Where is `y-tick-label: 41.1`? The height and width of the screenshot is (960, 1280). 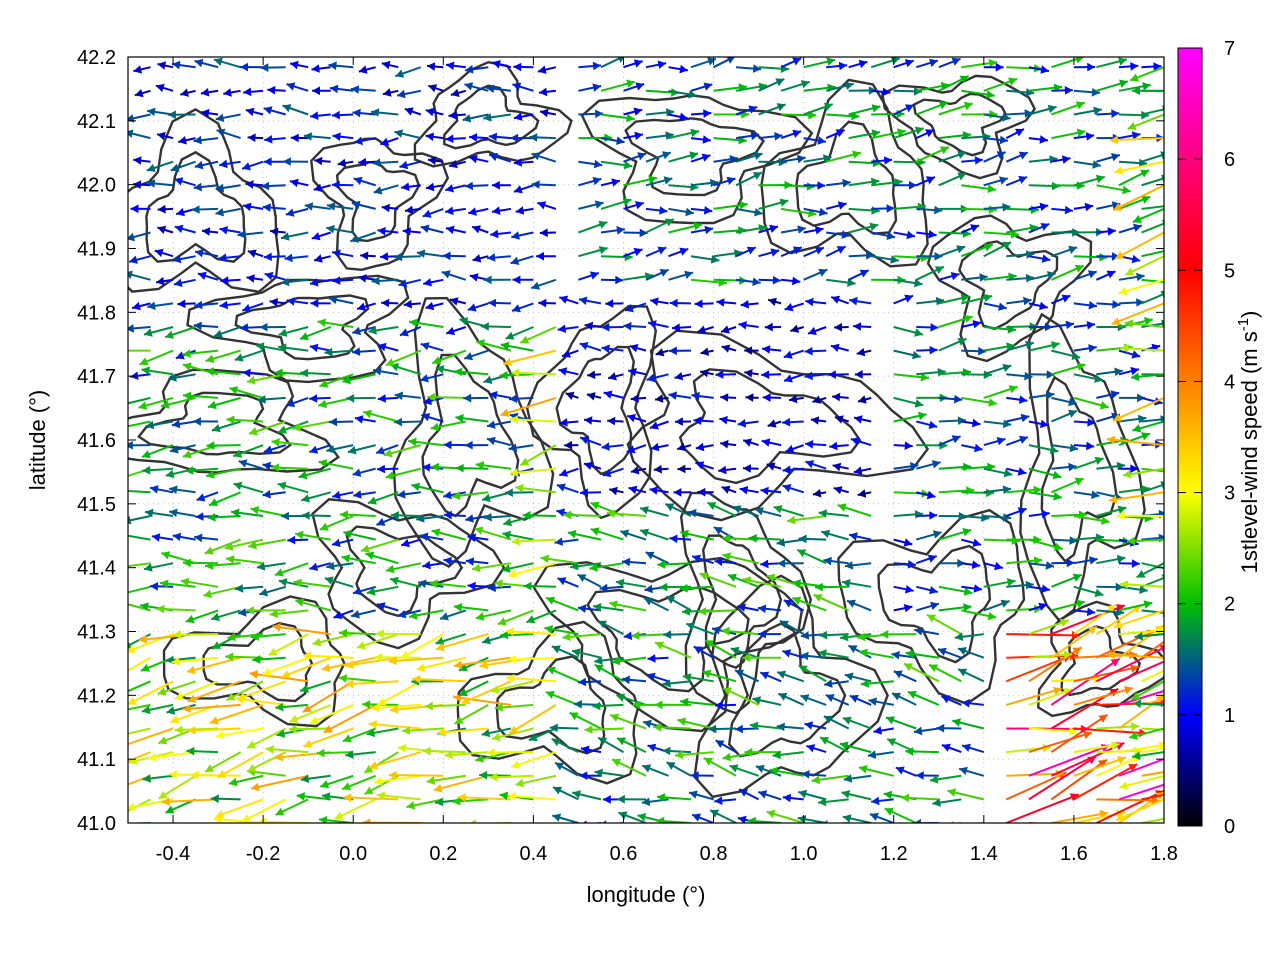
y-tick-label: 41.1 is located at coordinates (96, 760).